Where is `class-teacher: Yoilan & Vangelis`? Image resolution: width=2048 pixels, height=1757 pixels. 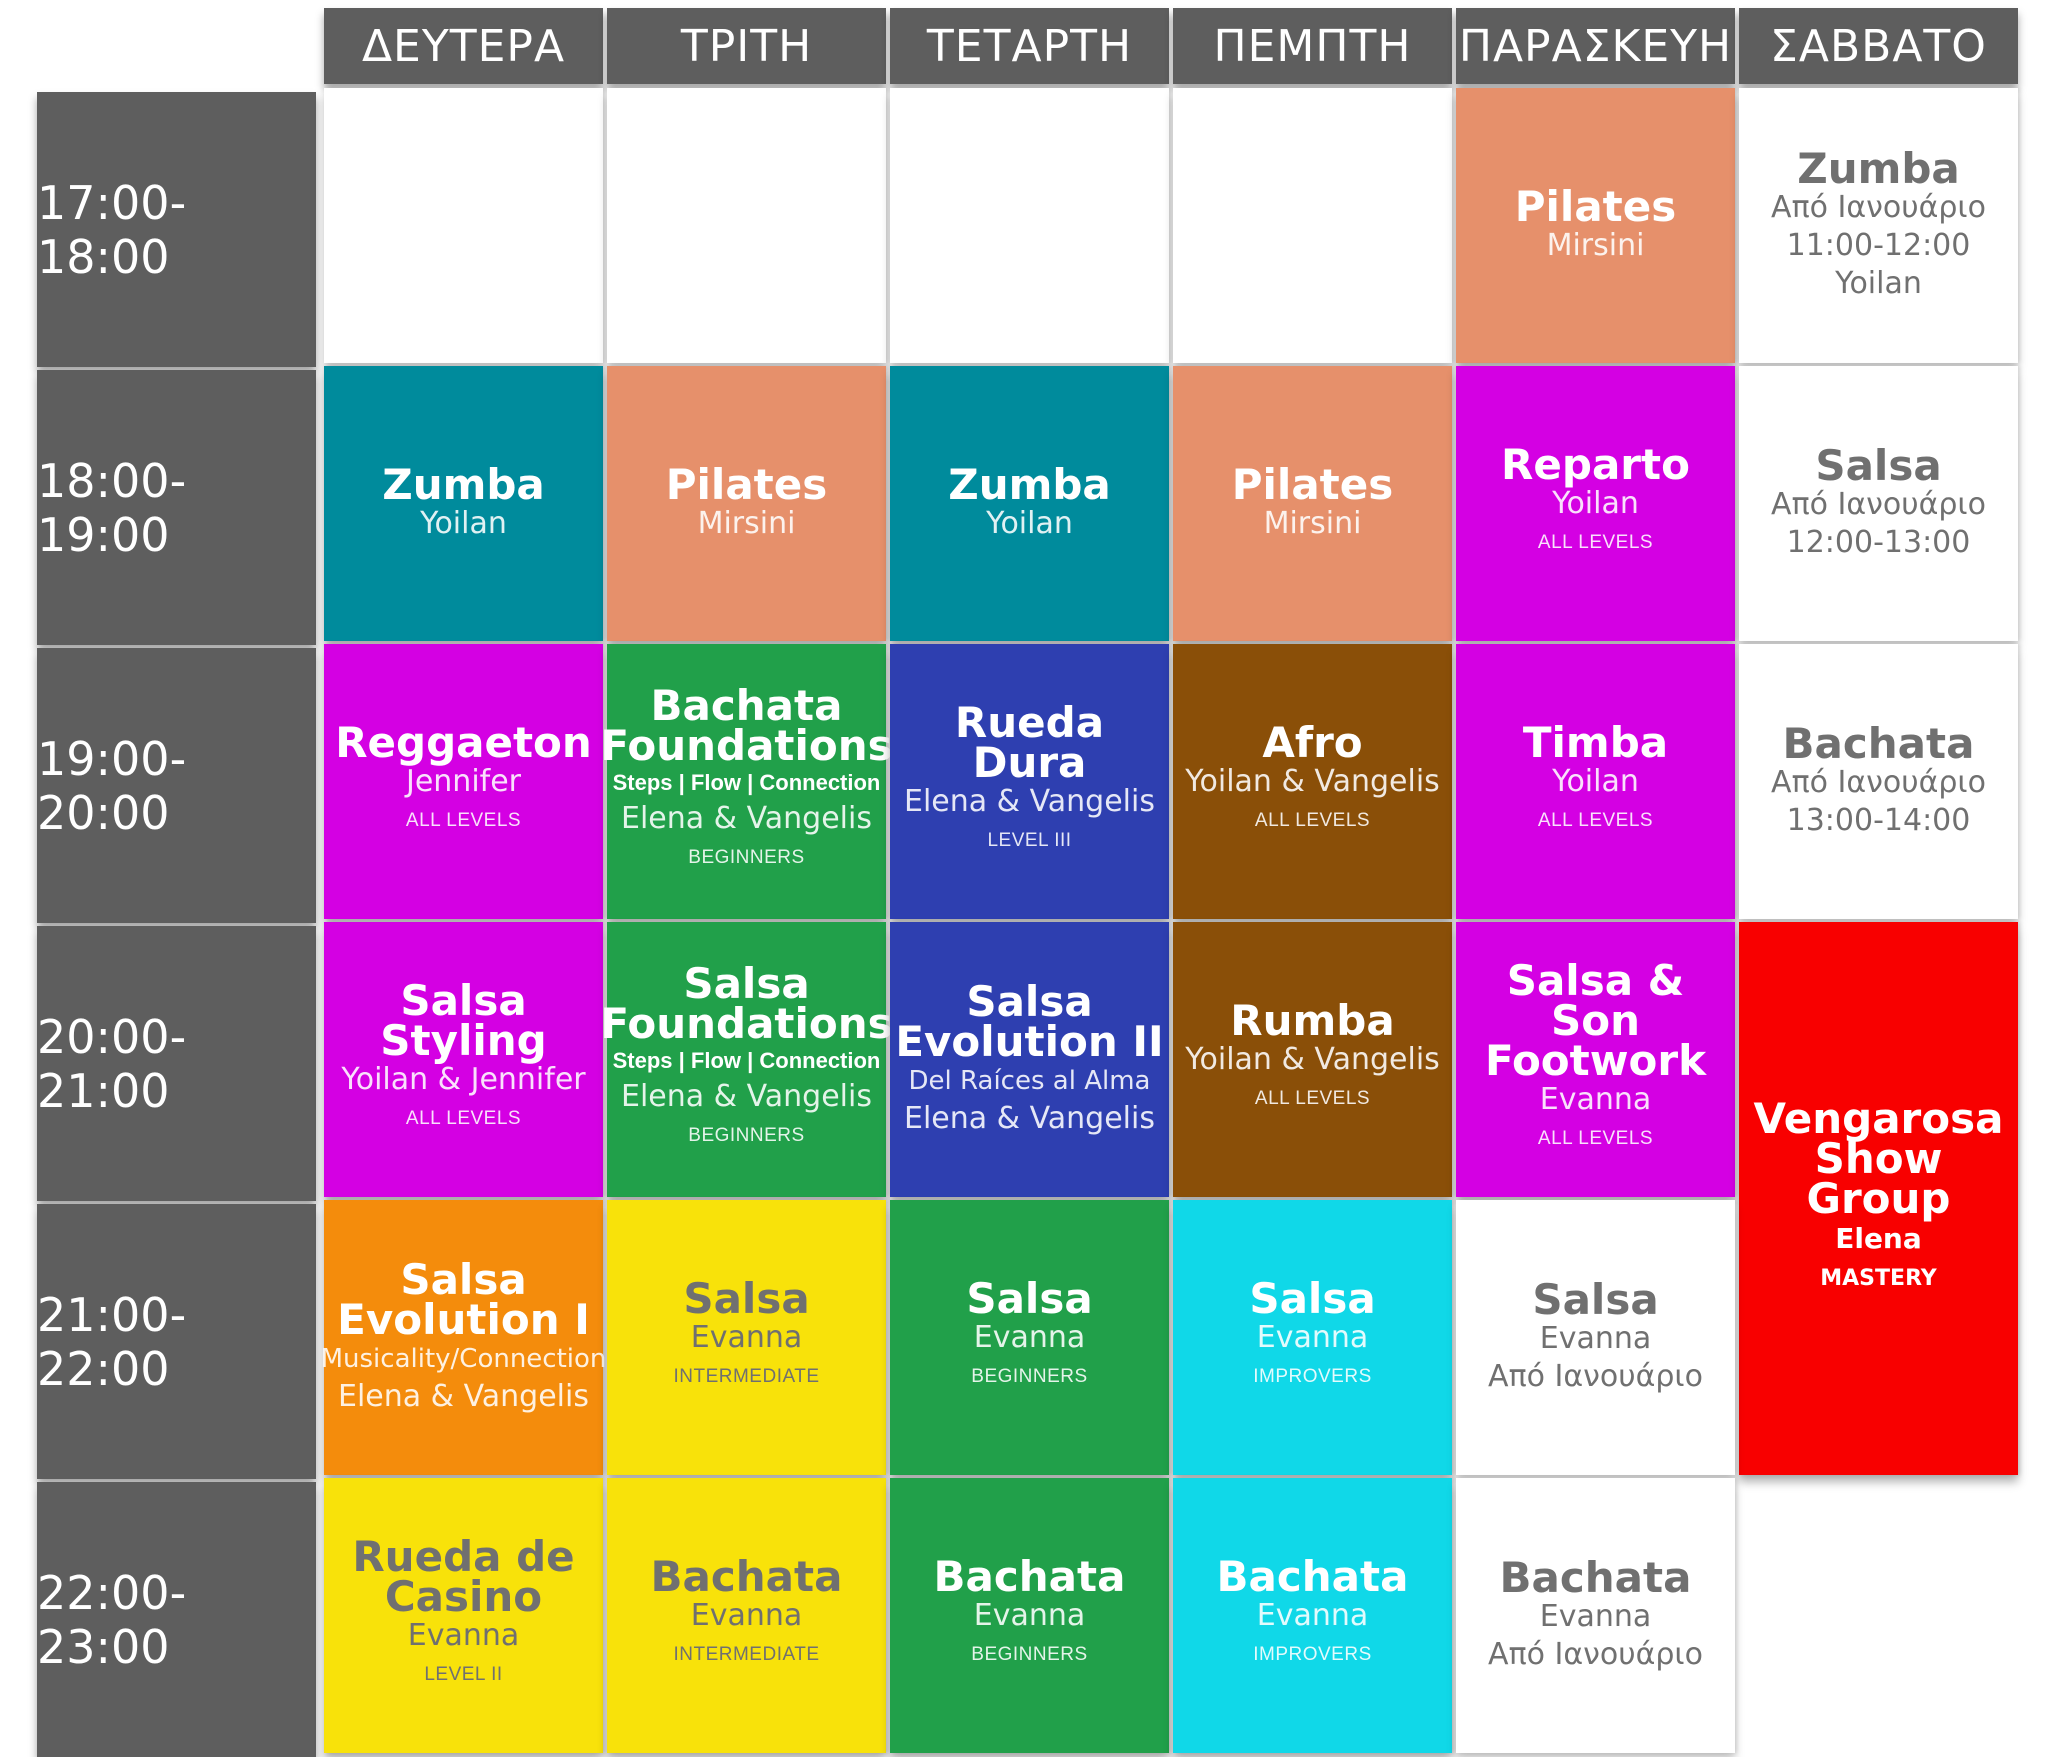 class-teacher: Yoilan & Vangelis is located at coordinates (1312, 1059).